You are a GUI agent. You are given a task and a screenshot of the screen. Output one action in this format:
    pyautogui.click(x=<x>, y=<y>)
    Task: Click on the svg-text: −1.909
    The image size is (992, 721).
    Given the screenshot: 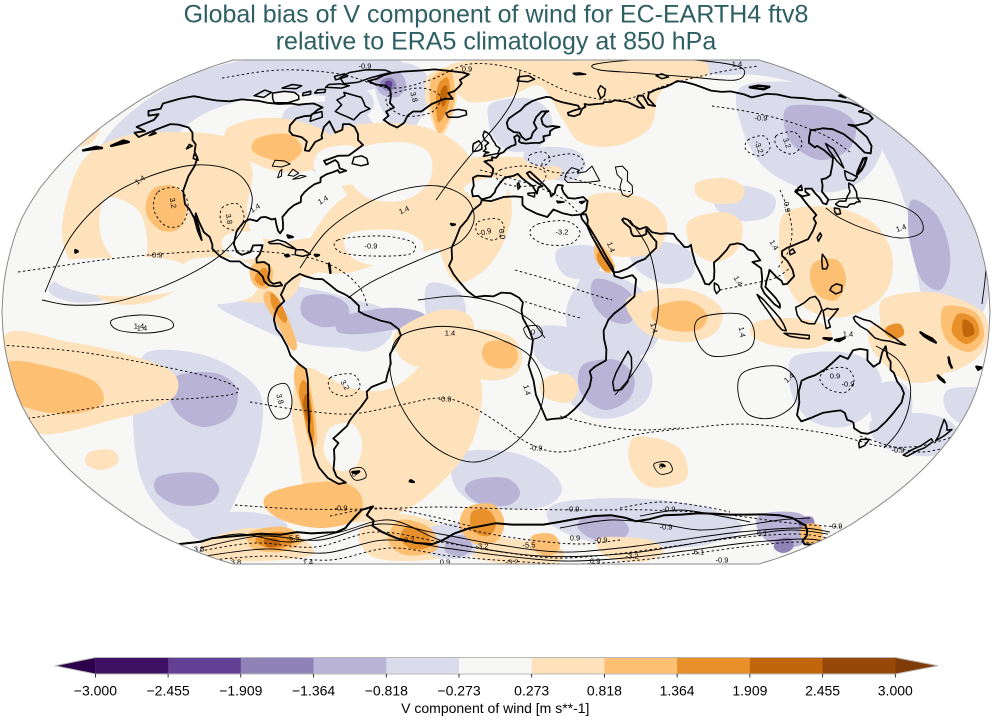 What is the action you would take?
    pyautogui.click(x=240, y=691)
    